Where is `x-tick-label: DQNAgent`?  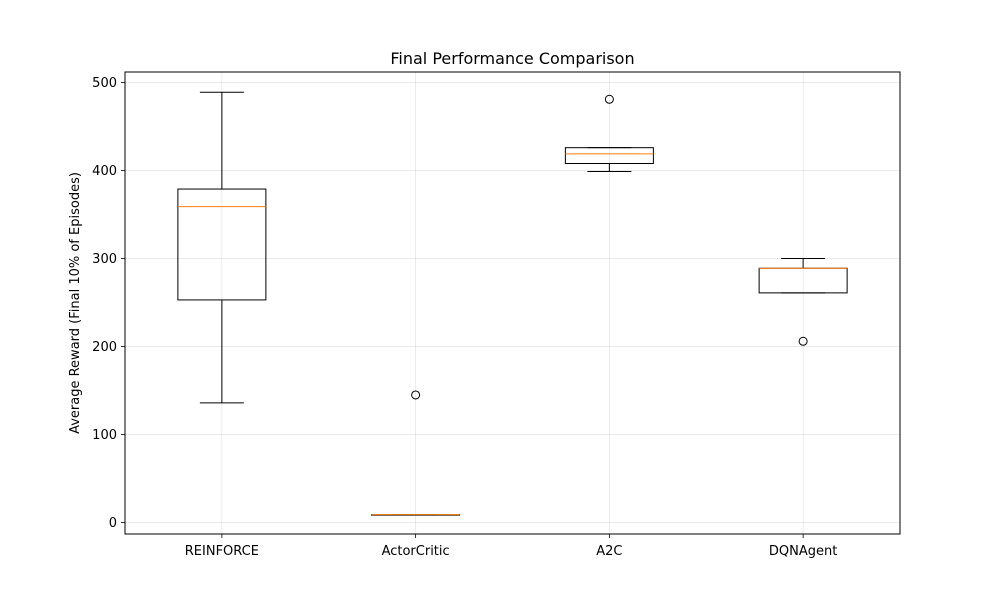
x-tick-label: DQNAgent is located at coordinates (803, 551).